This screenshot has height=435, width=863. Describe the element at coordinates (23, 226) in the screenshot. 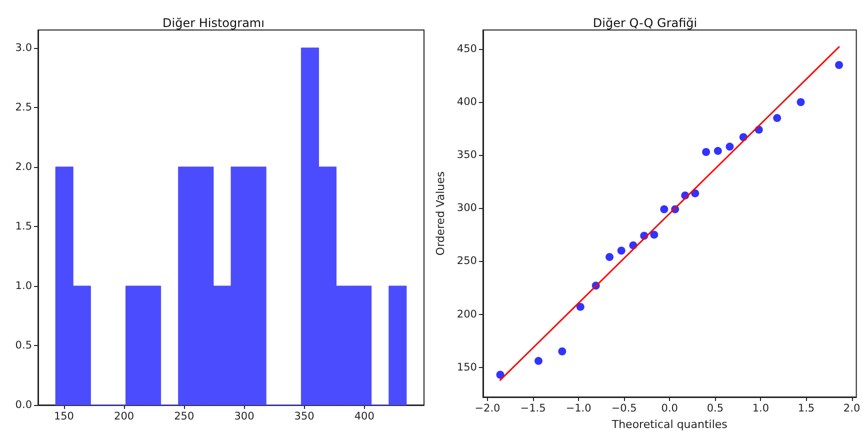

I see `y-tick-label: 1.5` at that location.